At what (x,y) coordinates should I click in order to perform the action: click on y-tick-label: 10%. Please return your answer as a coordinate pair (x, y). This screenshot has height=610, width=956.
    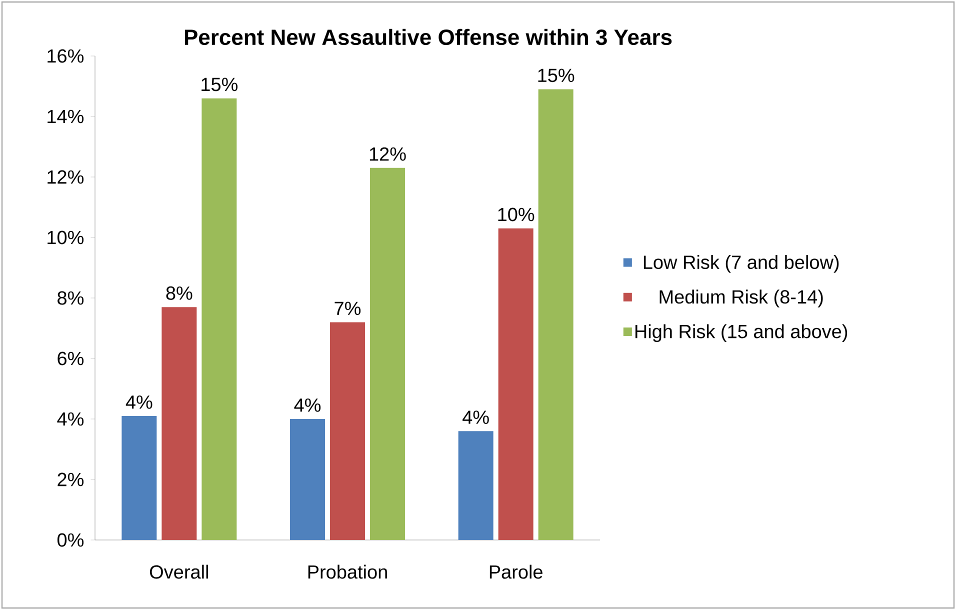
    Looking at the image, I should click on (66, 237).